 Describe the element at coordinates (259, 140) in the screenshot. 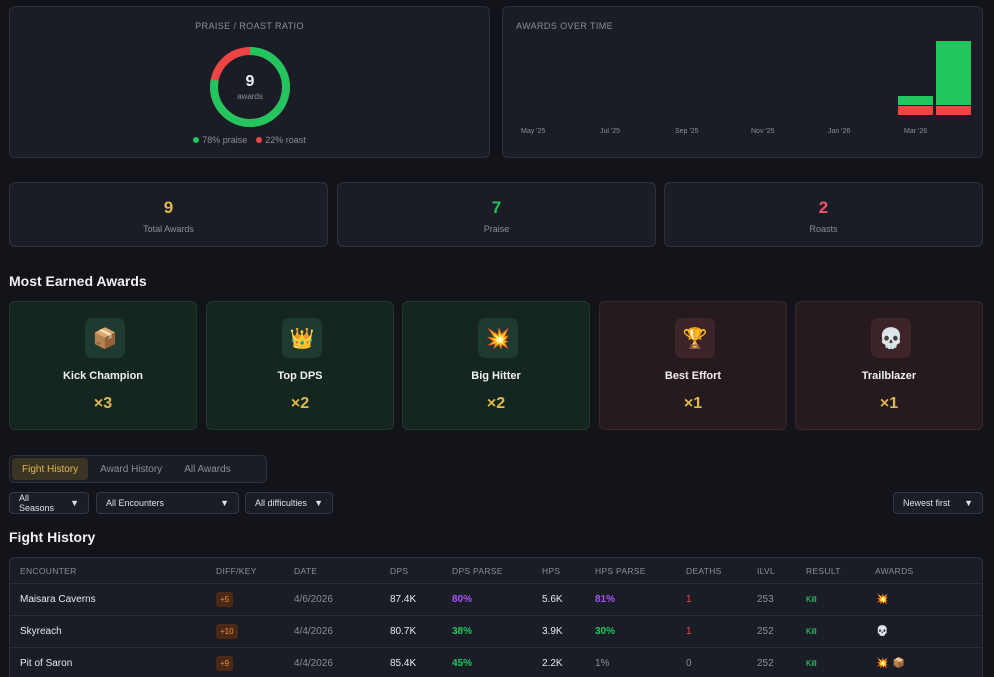

I see `roast-dot-icon` at that location.